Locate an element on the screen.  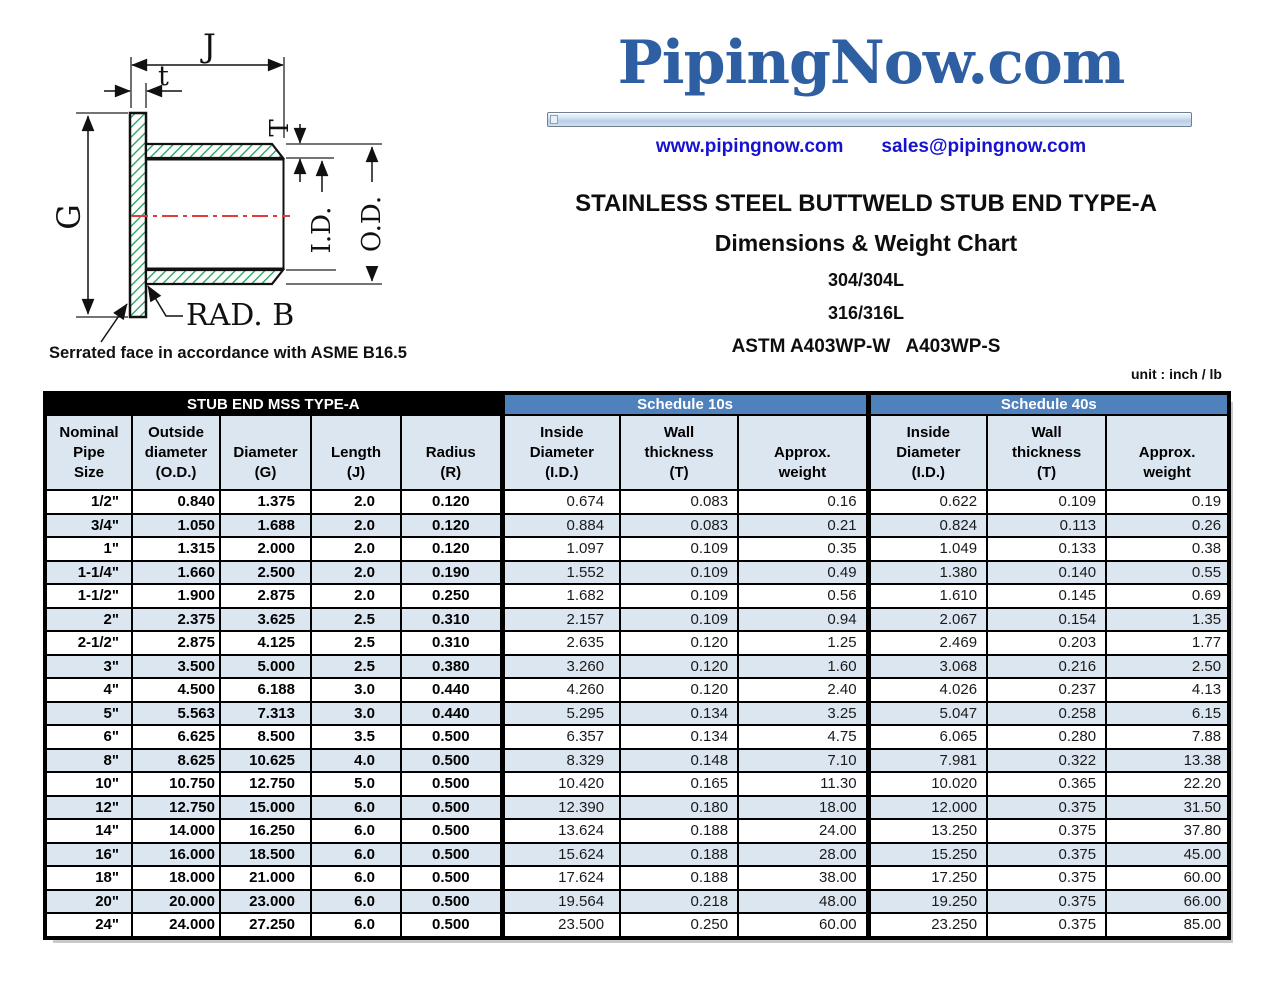
table-cell: 12.750 is located at coordinates (176, 807).